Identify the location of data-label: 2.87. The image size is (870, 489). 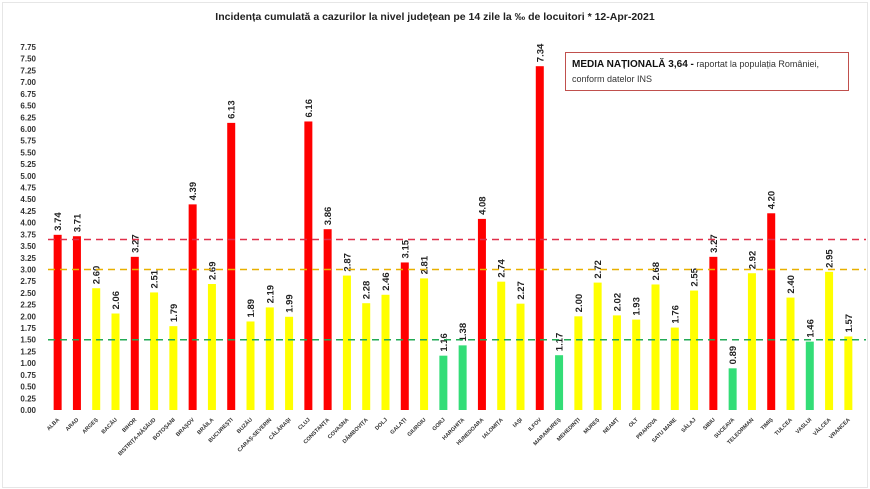
(347, 262).